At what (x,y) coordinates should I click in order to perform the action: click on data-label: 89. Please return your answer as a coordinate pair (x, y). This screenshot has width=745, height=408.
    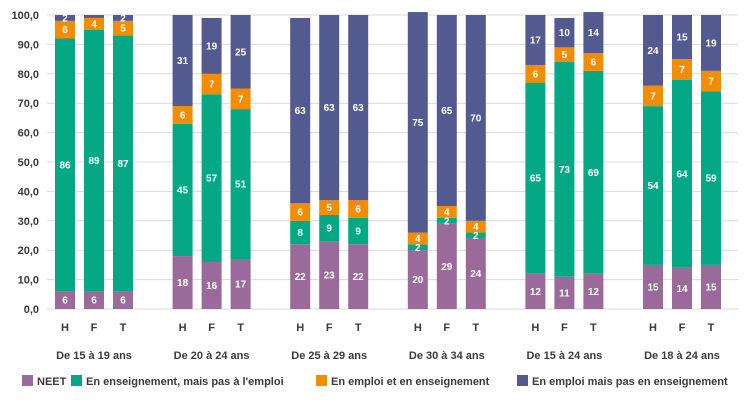
    Looking at the image, I should click on (94, 161).